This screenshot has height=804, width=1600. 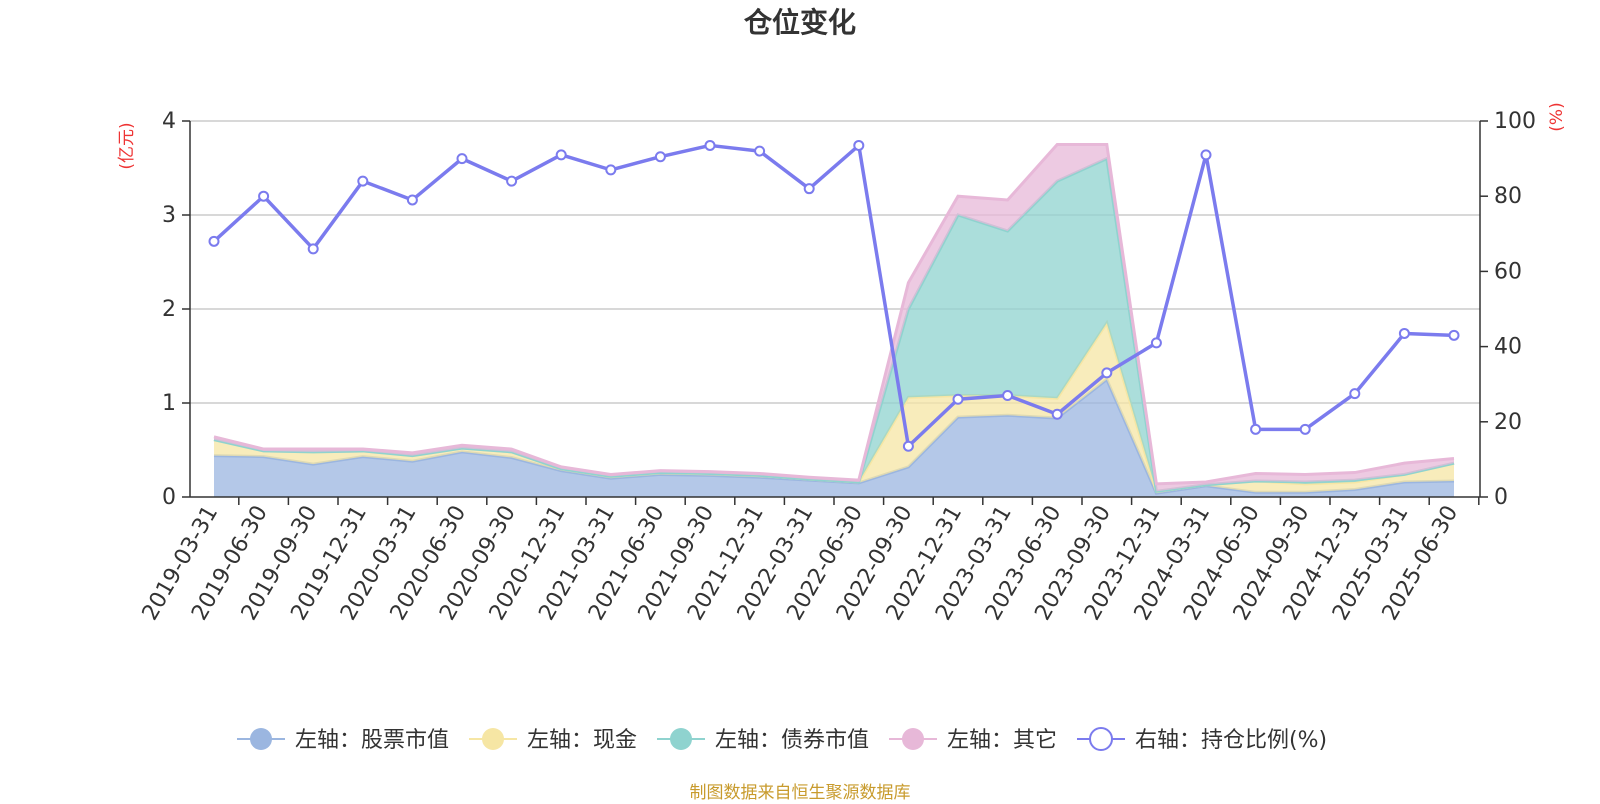 What do you see at coordinates (1508, 271) in the screenshot?
I see `right-axis-tick-label: 60` at bounding box center [1508, 271].